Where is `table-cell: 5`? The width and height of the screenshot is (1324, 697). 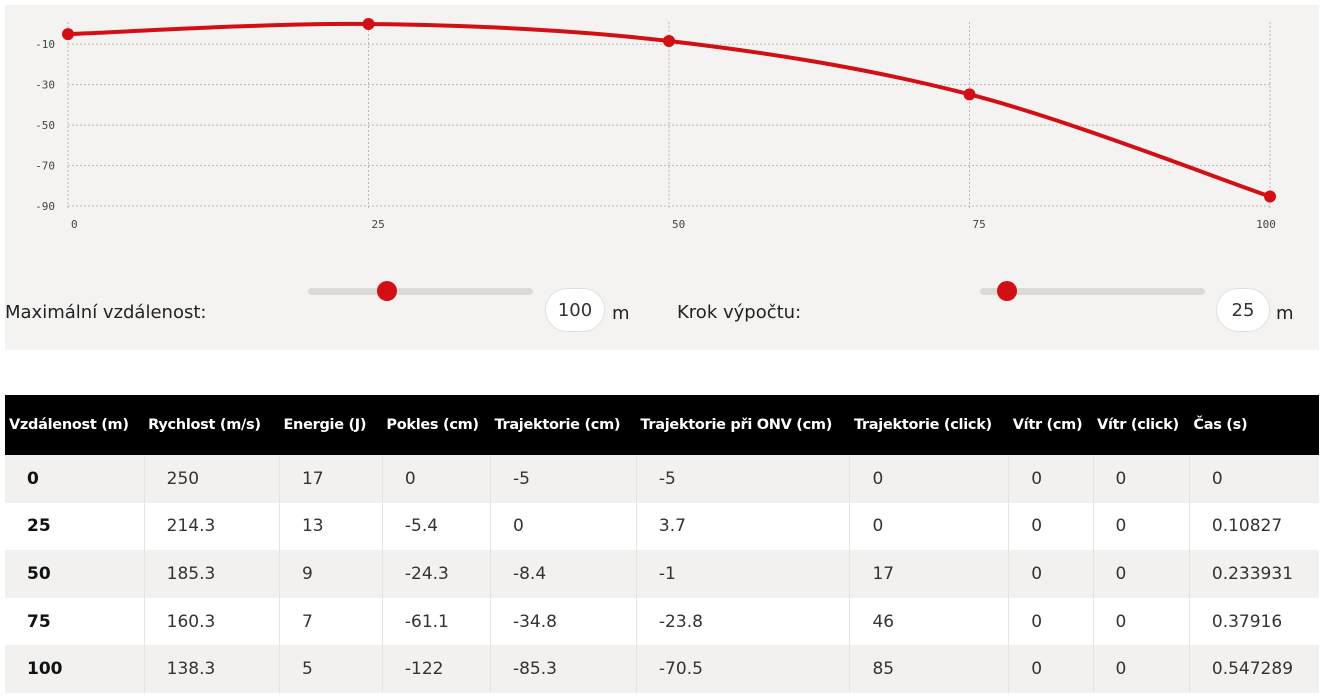 table-cell: 5 is located at coordinates (330, 669).